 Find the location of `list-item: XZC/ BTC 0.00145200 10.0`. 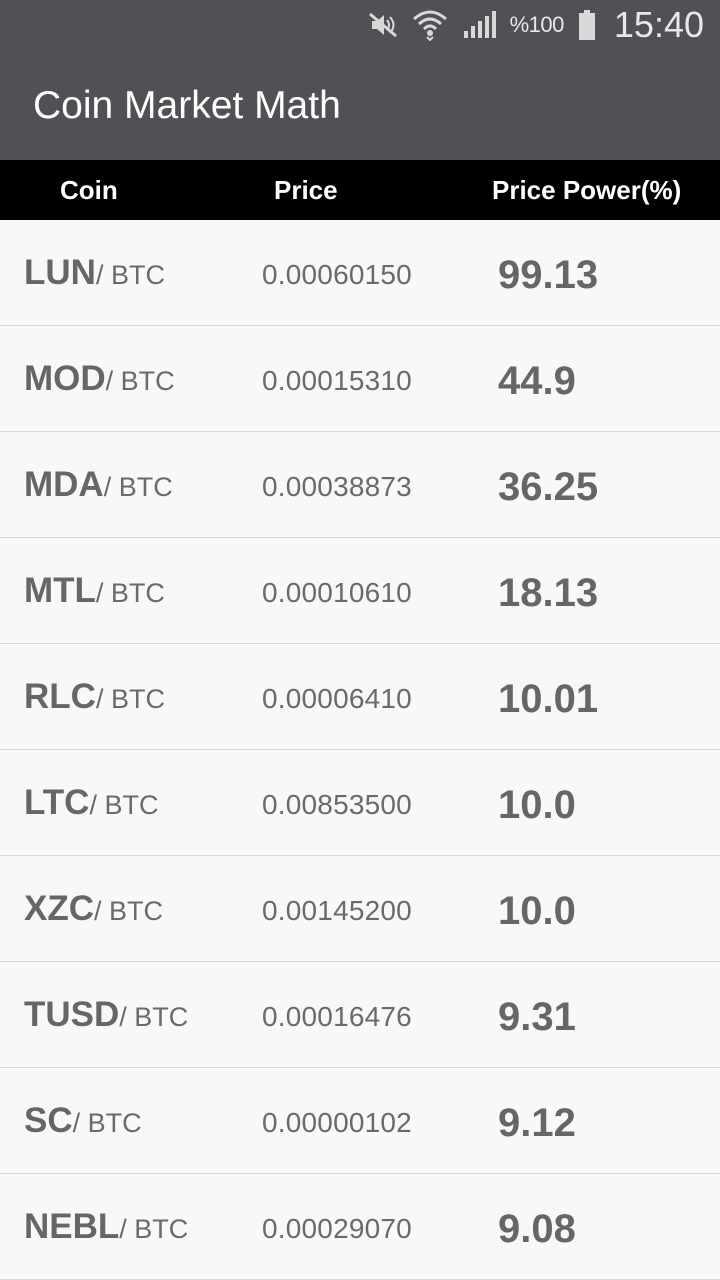

list-item: XZC/ BTC 0.00145200 10.0 is located at coordinates (360, 909).